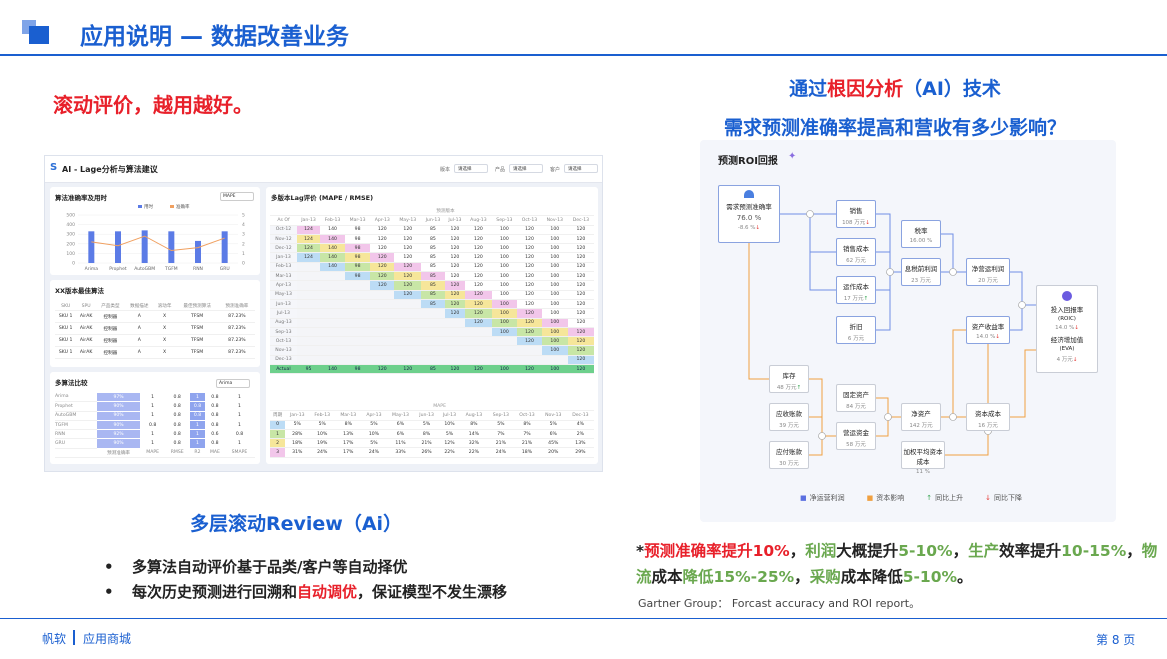  Describe the element at coordinates (856, 330) in the screenshot. I see `roi-node: 折旧 6 万元` at that location.